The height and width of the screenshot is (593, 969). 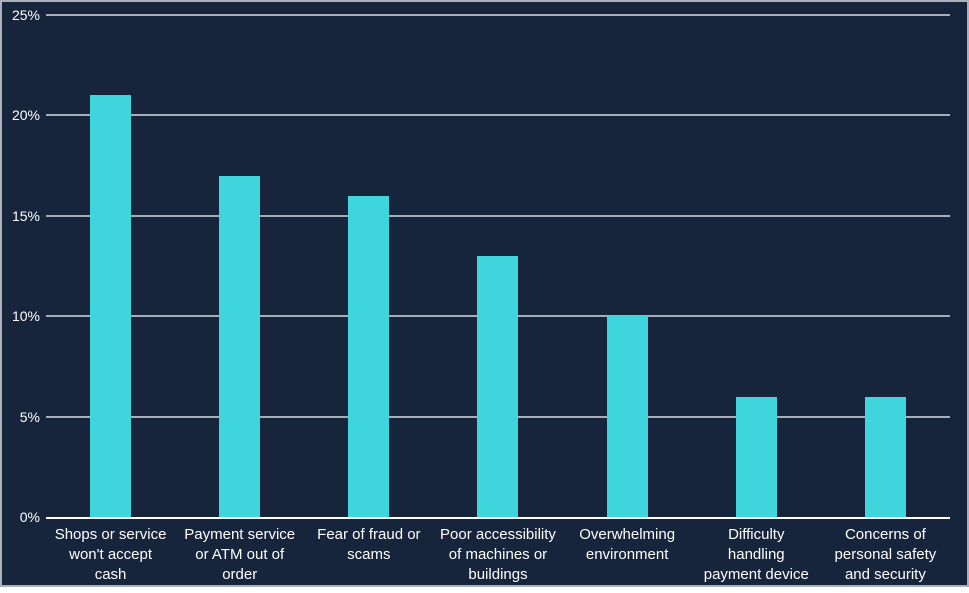 I want to click on x-axis-category-label-line: order, so click(x=240, y=574).